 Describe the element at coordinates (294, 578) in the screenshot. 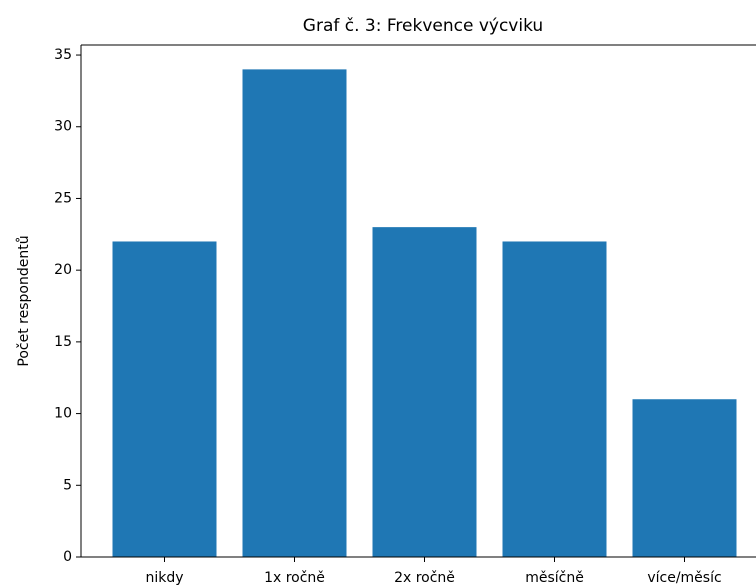

I see `x-tick-label: 1x ročně` at that location.